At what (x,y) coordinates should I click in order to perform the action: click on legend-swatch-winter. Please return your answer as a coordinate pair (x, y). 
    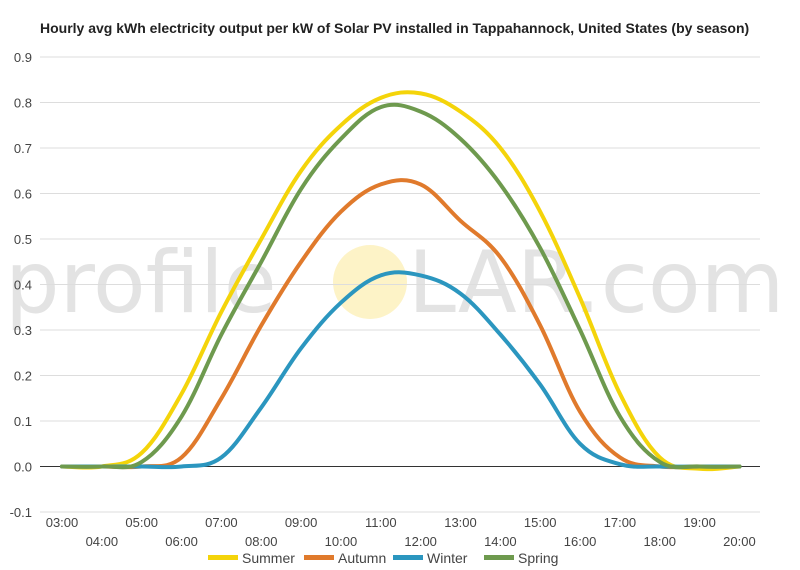
    Looking at the image, I should click on (408, 557).